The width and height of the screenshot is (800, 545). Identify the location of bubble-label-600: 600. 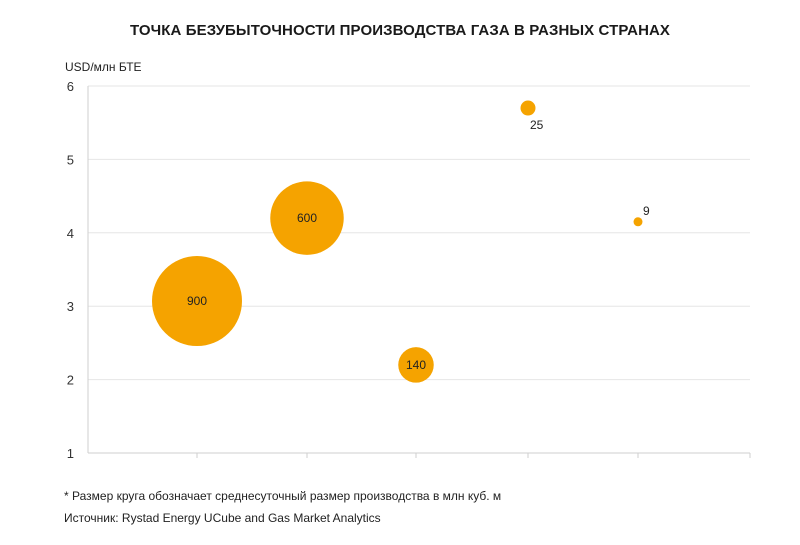
(307, 218).